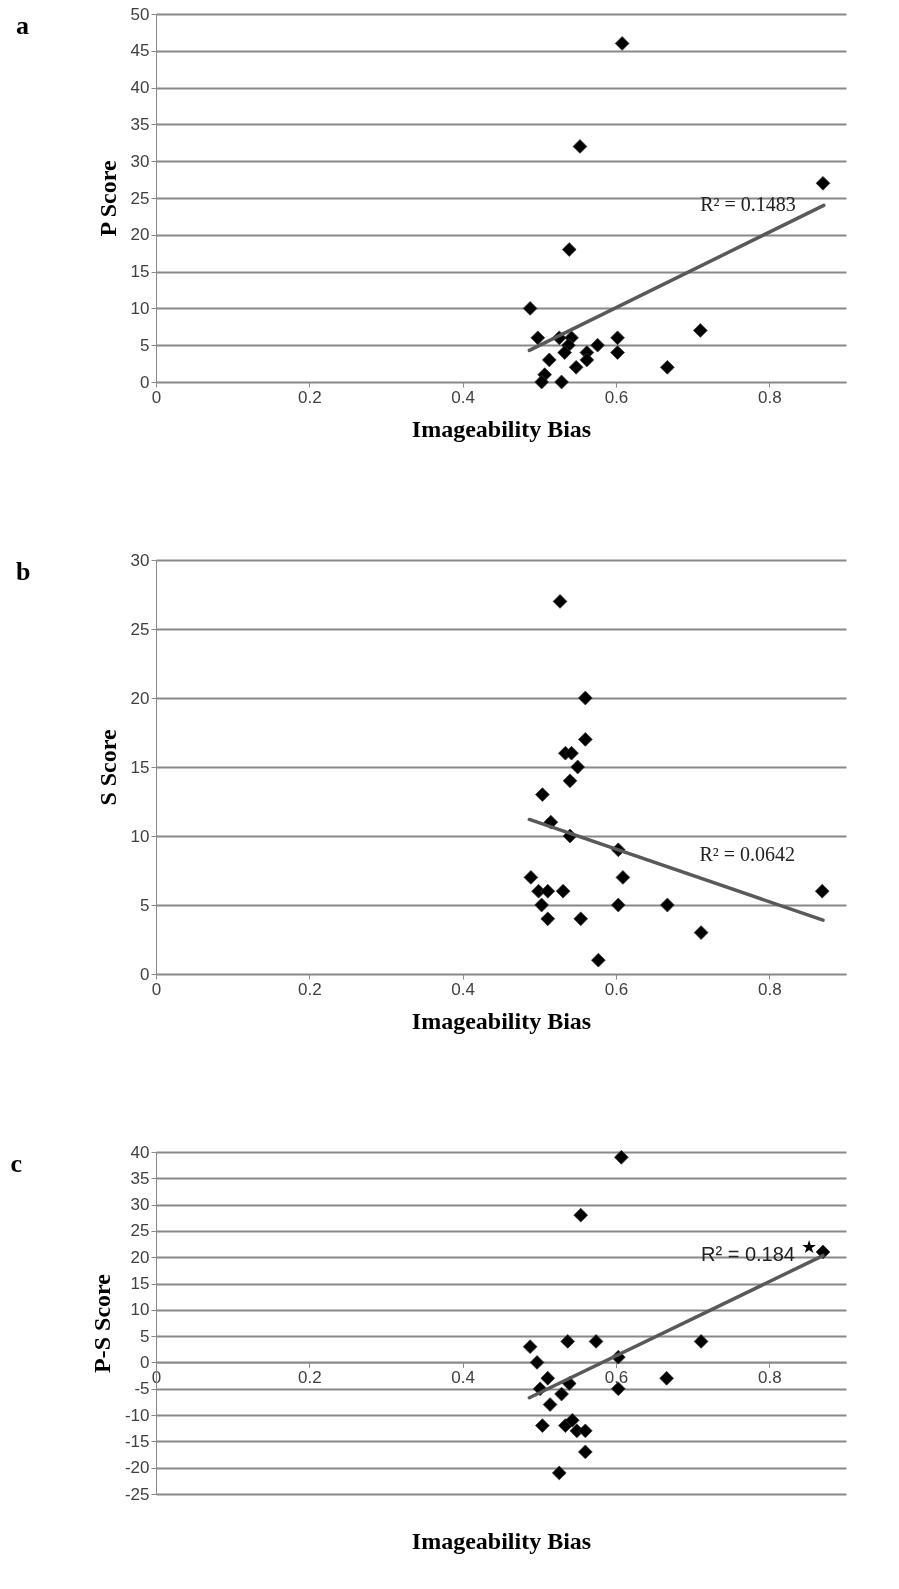 The height and width of the screenshot is (1589, 899). What do you see at coordinates (748, 1254) in the screenshot?
I see `annotation: R² = 0.184` at bounding box center [748, 1254].